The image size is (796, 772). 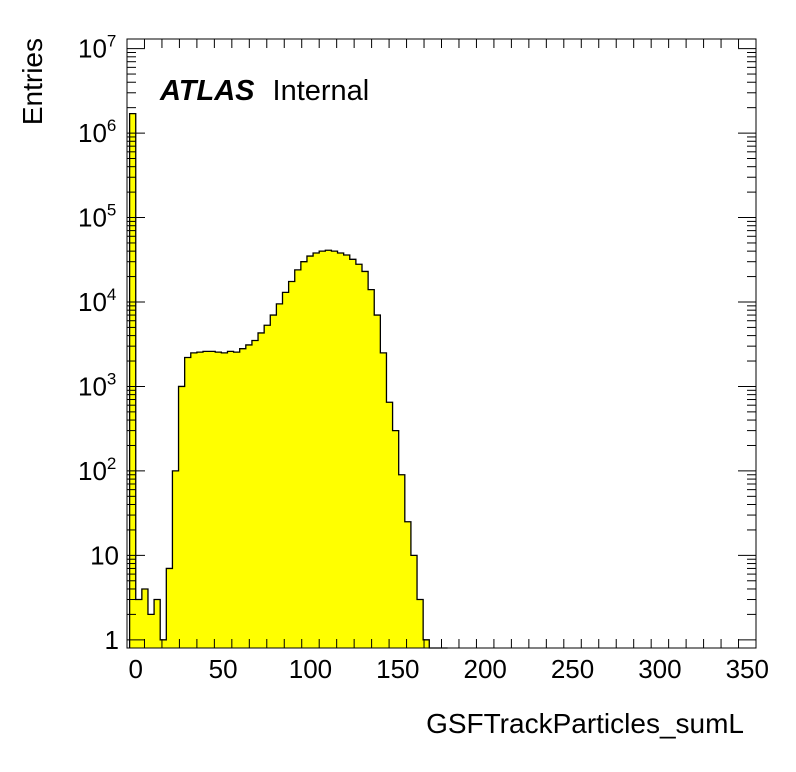 I want to click on atlas-label-bold: ATLAS, so click(x=207, y=91).